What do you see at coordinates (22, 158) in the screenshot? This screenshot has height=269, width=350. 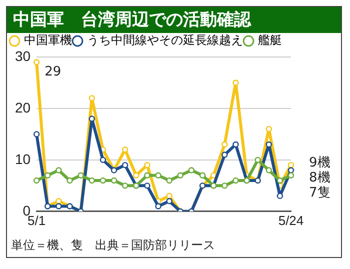 I see `y-tick-label: 10` at bounding box center [22, 158].